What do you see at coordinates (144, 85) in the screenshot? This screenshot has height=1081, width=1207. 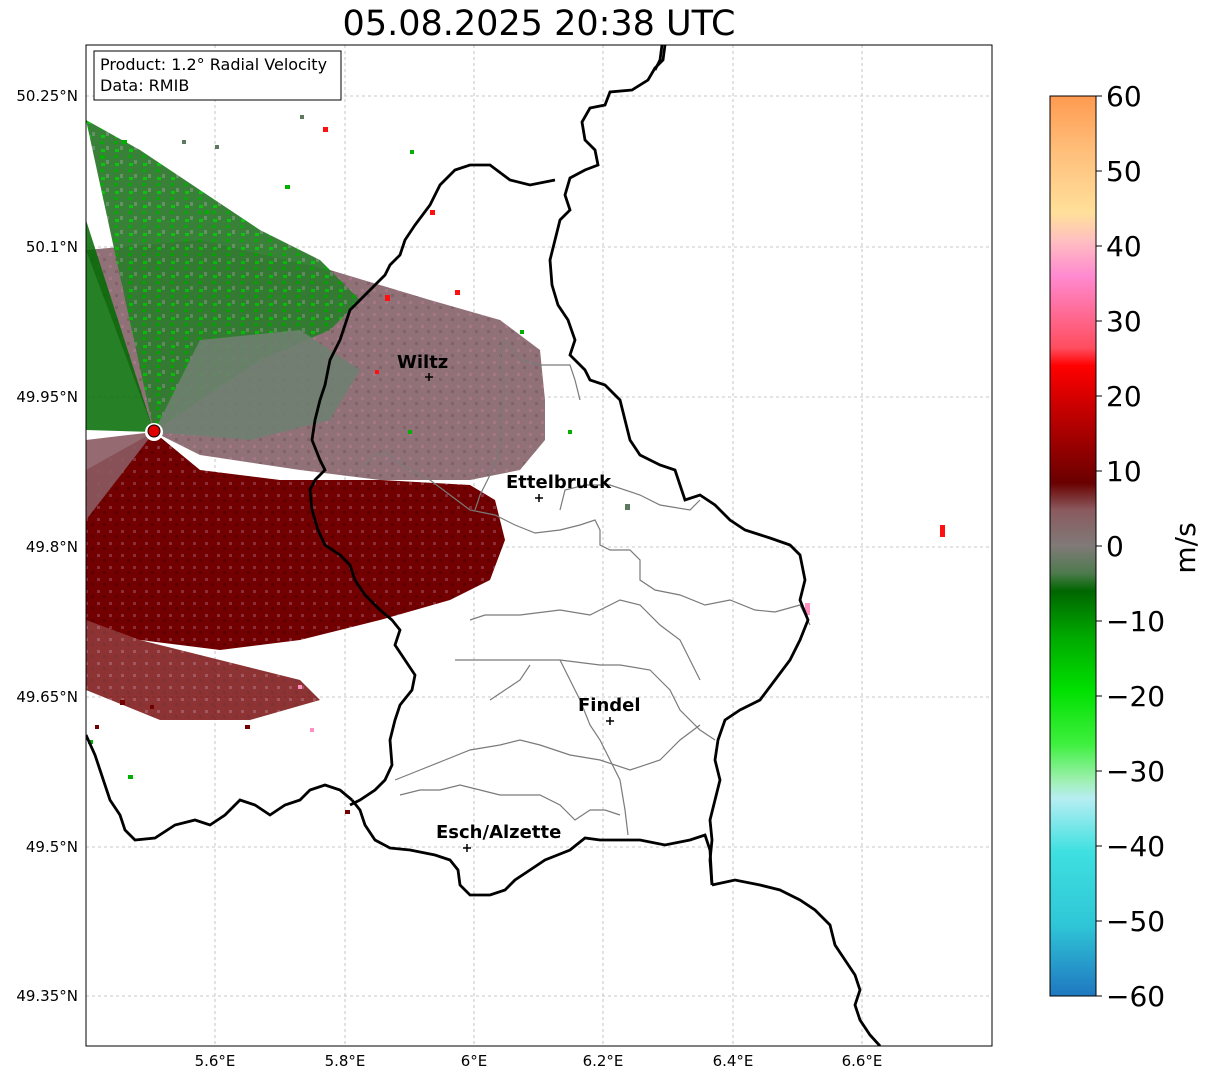 I see `svg-text: Data: RMIB` at bounding box center [144, 85].